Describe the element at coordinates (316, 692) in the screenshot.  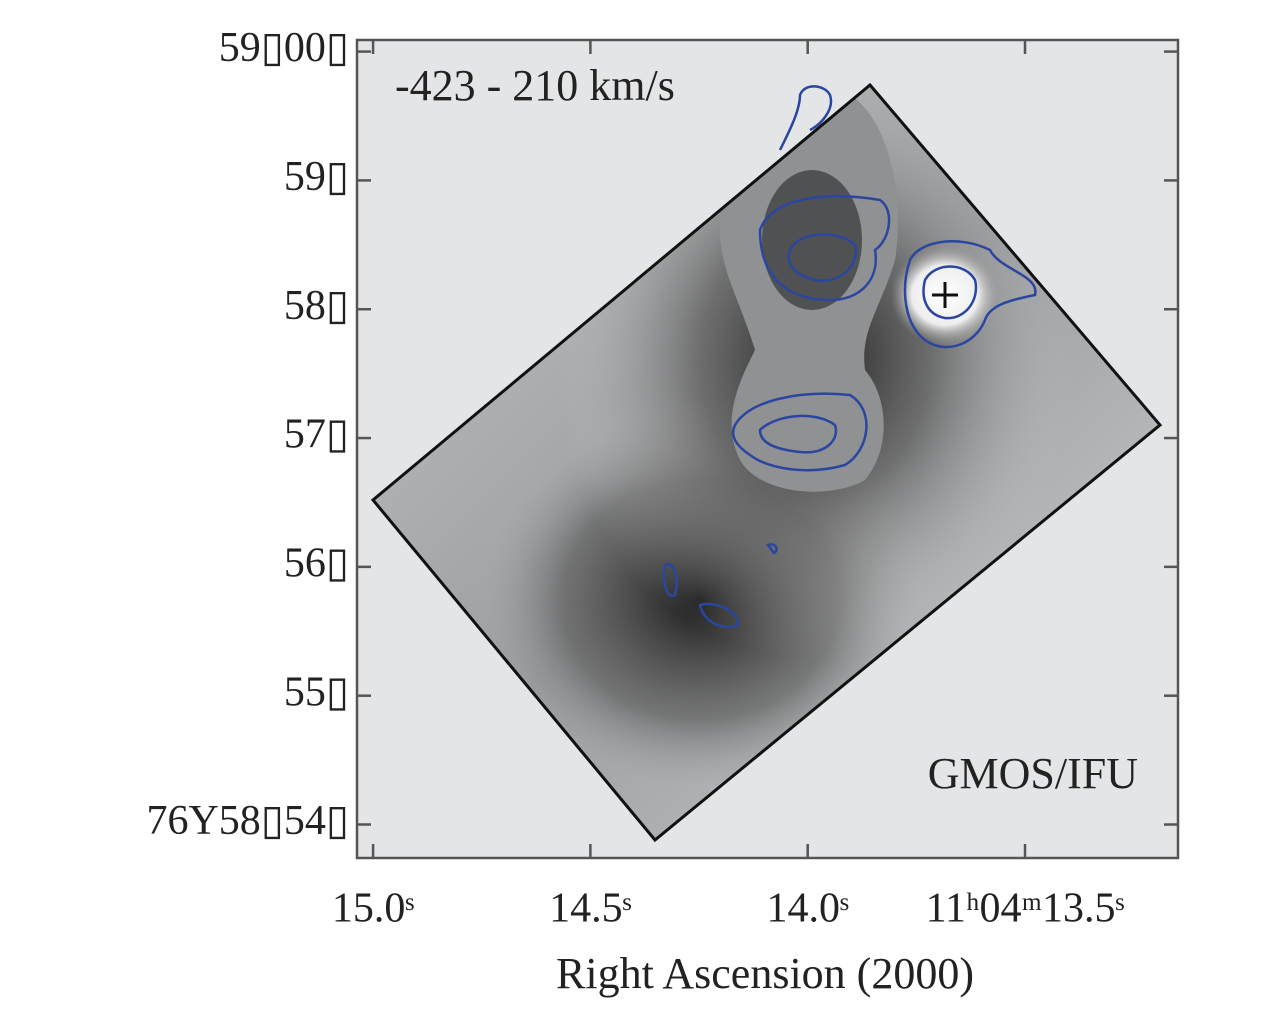
I see `y-tick-label: 55▯` at that location.